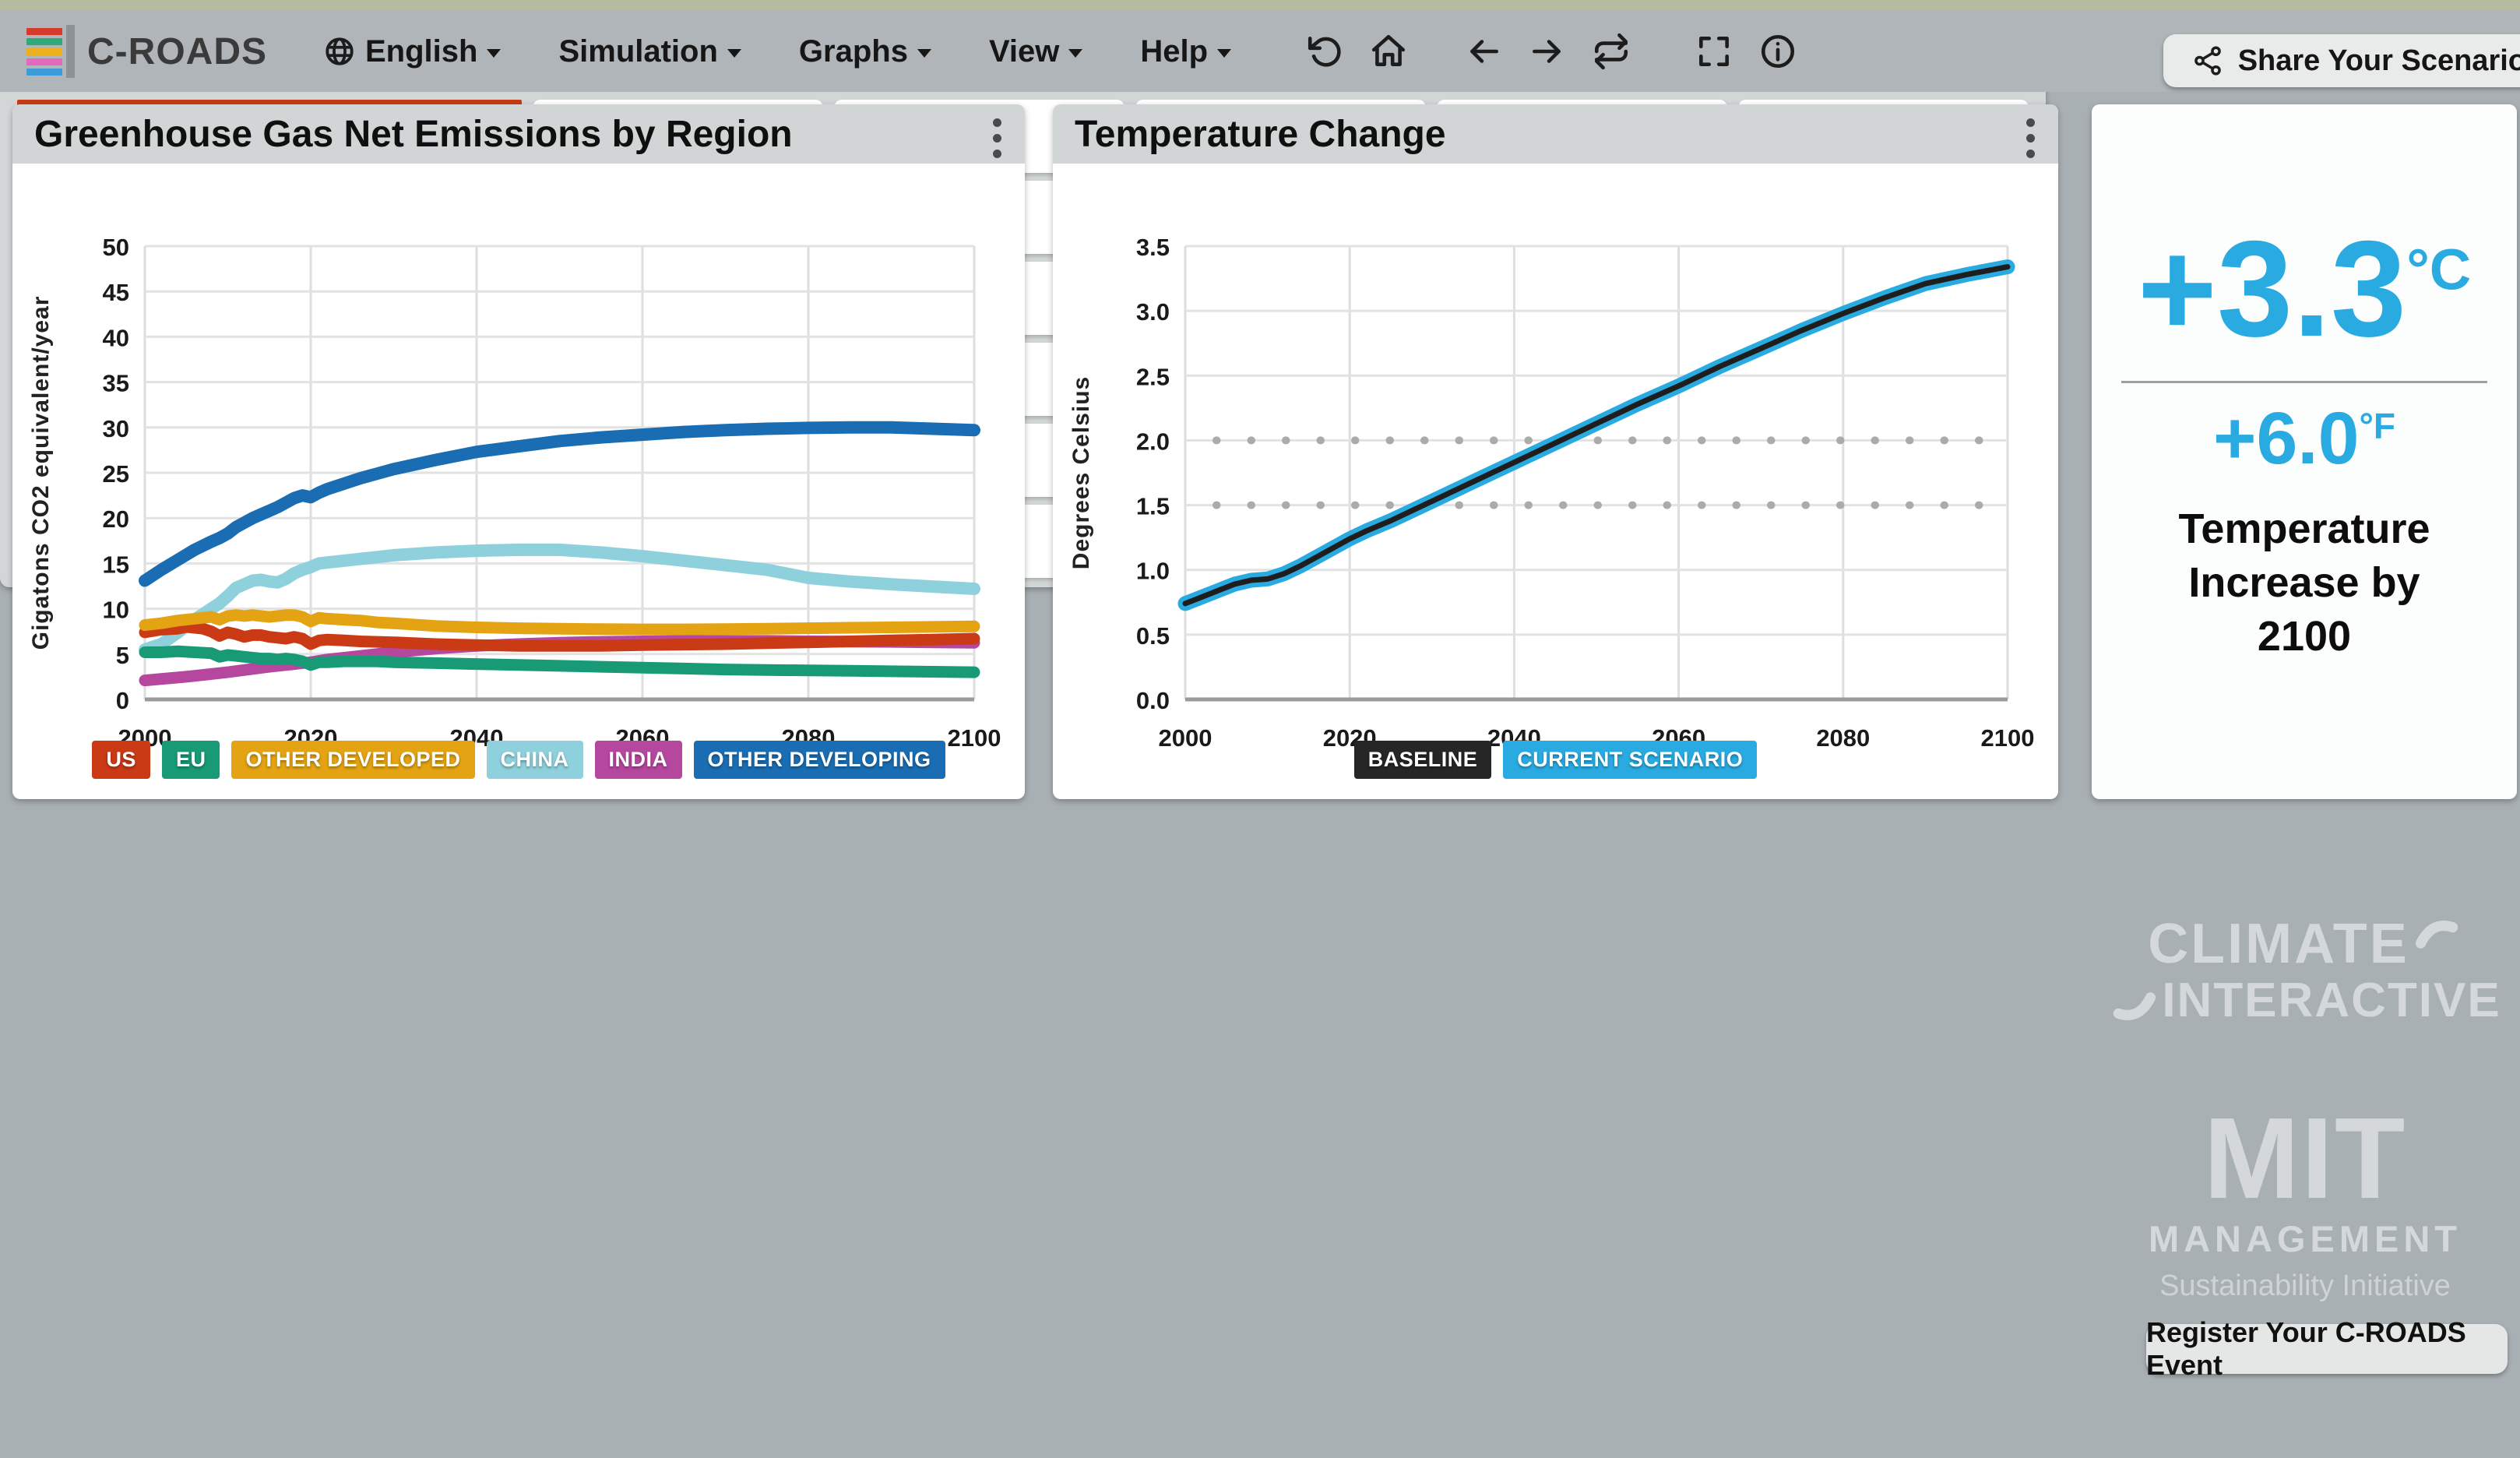  Describe the element at coordinates (116, 247) in the screenshot. I see `svg-text: 50` at that location.